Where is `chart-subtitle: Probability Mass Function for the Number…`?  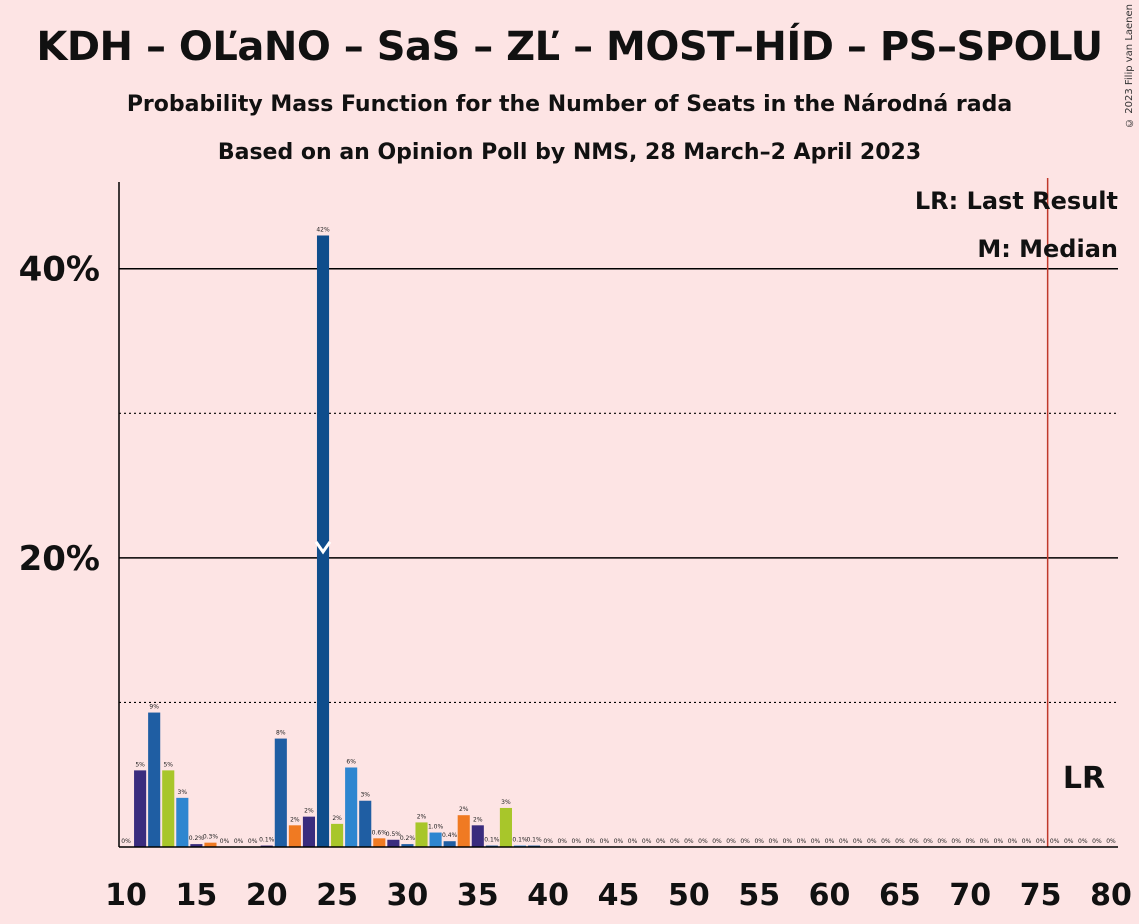
chart-subtitle: Probability Mass Function for the Number… is located at coordinates (569, 104).